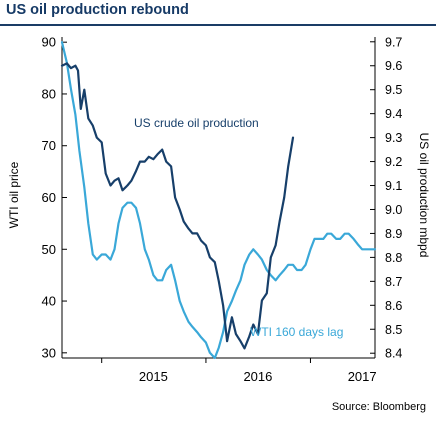  I want to click on x-tick-label: 2016, so click(257, 376).